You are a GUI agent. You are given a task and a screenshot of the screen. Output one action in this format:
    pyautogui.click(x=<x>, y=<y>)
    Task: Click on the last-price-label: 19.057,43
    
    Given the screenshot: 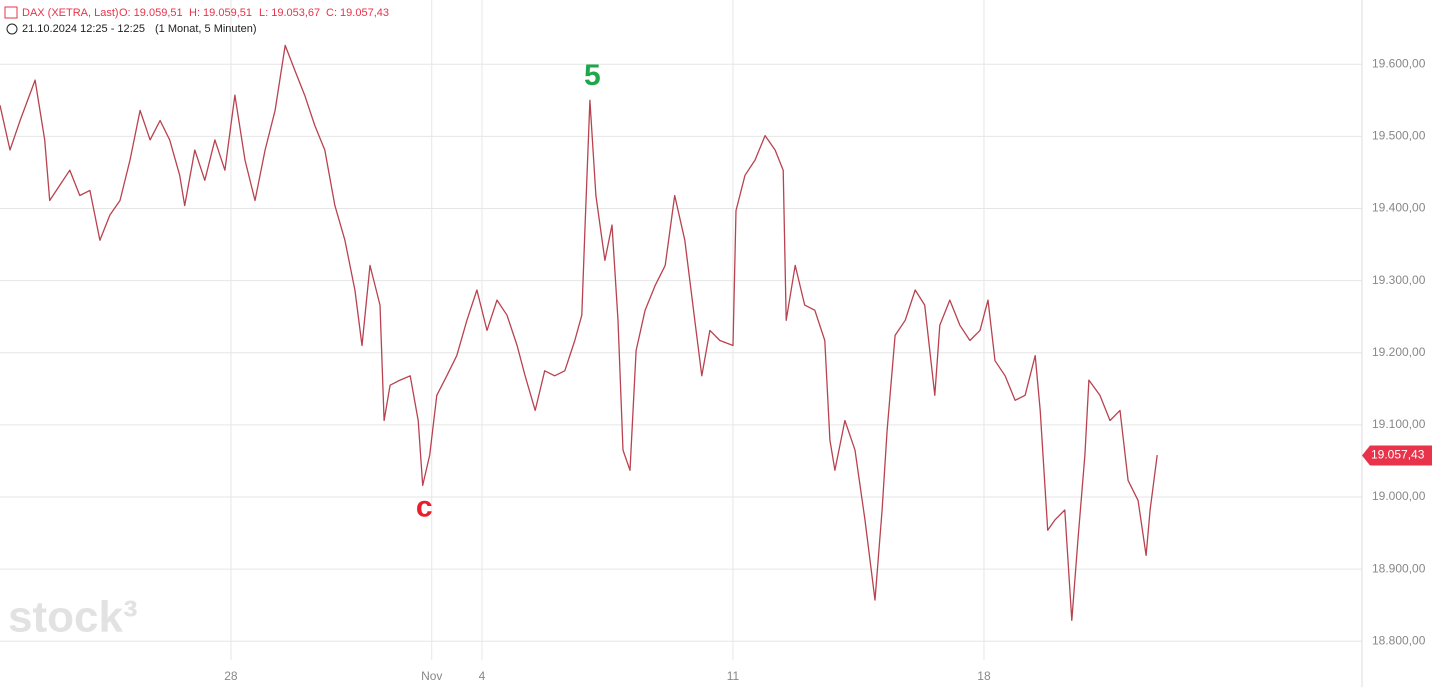 What is the action you would take?
    pyautogui.click(x=1398, y=455)
    